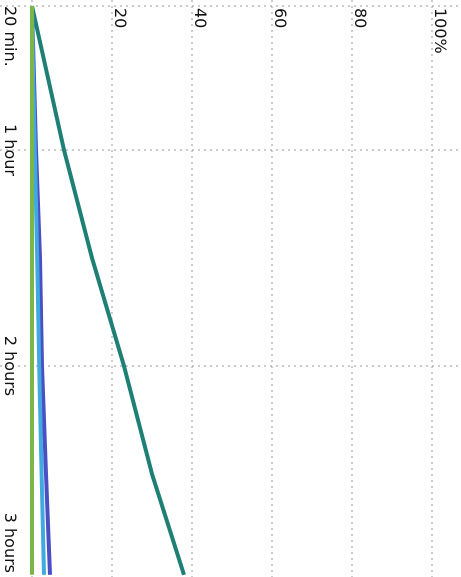 This screenshot has height=577, width=461. Describe the element at coordinates (360, 18) in the screenshot. I see `y-tick-label: 80` at that location.